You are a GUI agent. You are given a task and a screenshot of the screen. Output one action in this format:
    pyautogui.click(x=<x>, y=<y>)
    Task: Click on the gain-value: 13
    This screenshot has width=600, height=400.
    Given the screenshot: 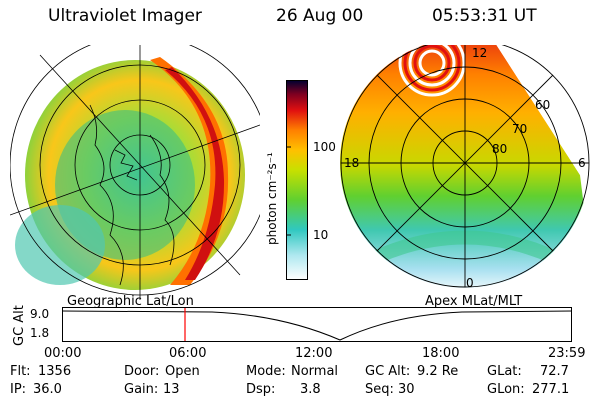 What is the action you would take?
    pyautogui.click(x=171, y=389)
    